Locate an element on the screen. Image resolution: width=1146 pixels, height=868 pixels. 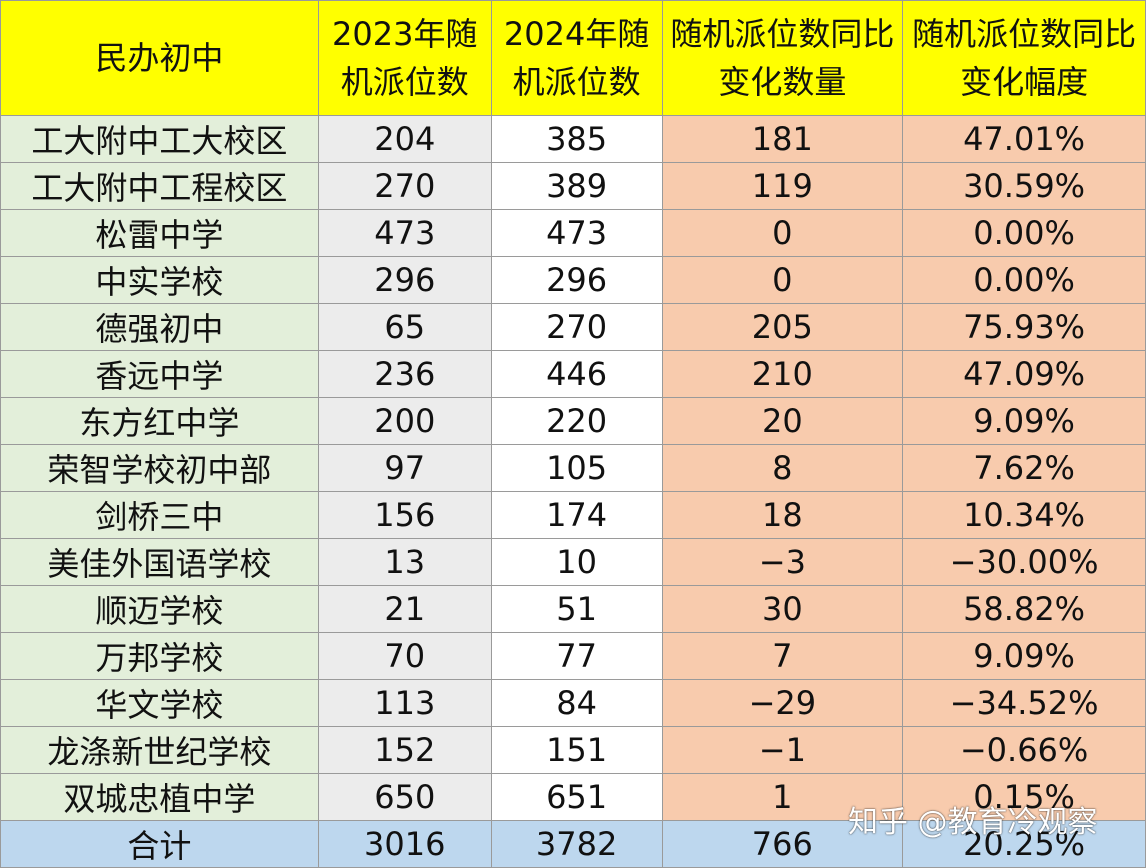
count-2023-cell: 21 is located at coordinates (404, 609).